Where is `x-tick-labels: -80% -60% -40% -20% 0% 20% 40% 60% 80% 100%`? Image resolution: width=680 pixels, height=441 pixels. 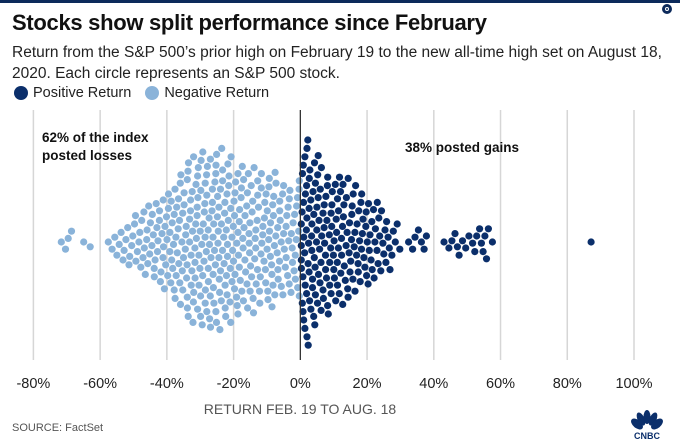
x-tick-labels: -80% -60% -40% -20% 0% 20% 40% 60% 80% 100% is located at coordinates (334, 384).